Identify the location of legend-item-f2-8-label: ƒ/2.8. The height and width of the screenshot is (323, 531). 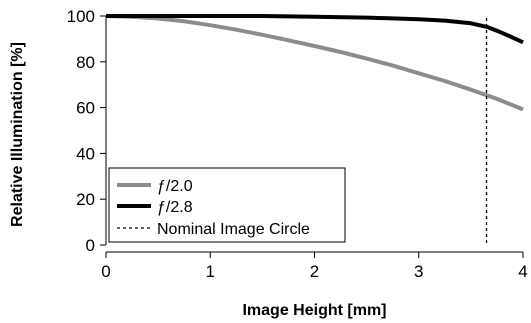
(175, 207).